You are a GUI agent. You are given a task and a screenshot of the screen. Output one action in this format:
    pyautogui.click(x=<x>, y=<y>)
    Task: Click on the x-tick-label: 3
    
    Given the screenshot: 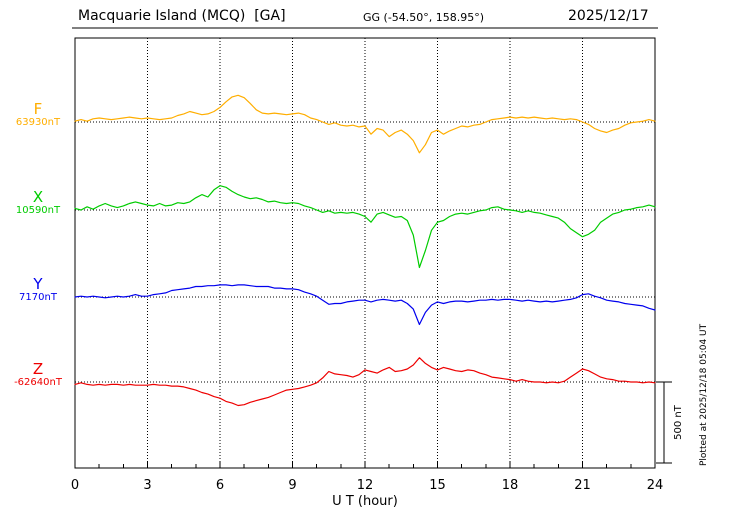 What is the action you would take?
    pyautogui.click(x=147, y=485)
    